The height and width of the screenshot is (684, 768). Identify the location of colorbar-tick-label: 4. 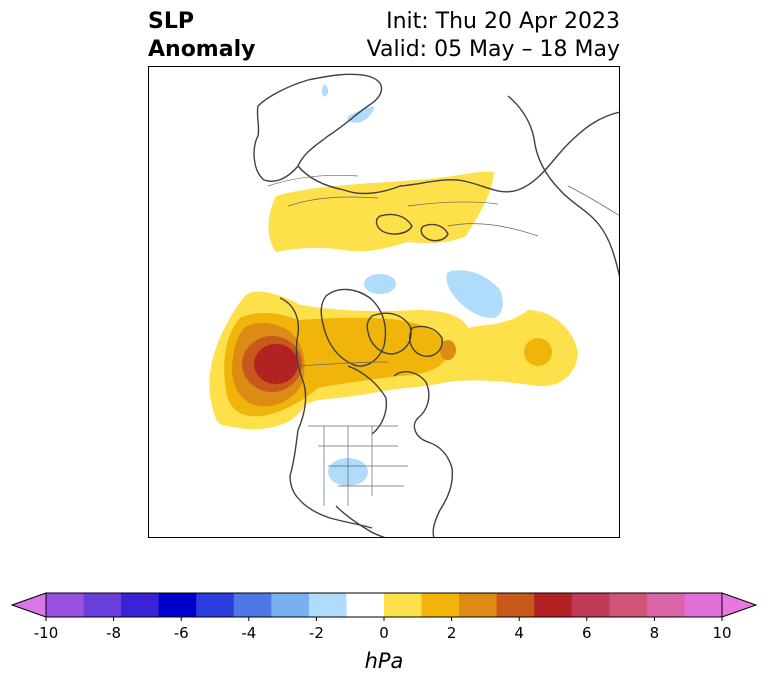
(519, 633).